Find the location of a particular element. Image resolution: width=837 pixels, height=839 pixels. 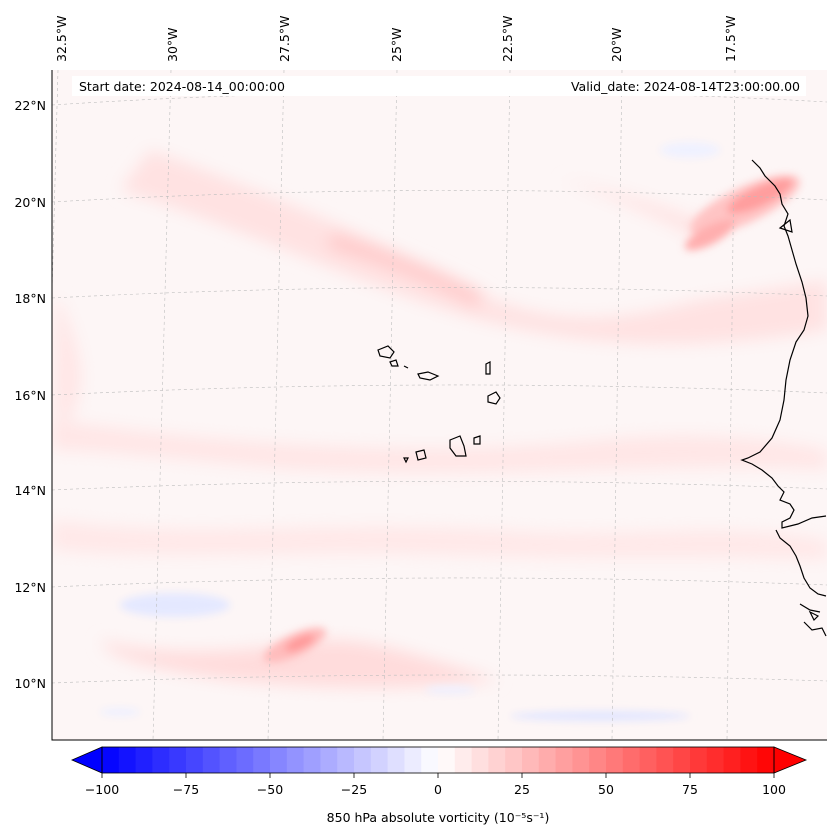

colorbar-tick-label: −50 is located at coordinates (270, 789).